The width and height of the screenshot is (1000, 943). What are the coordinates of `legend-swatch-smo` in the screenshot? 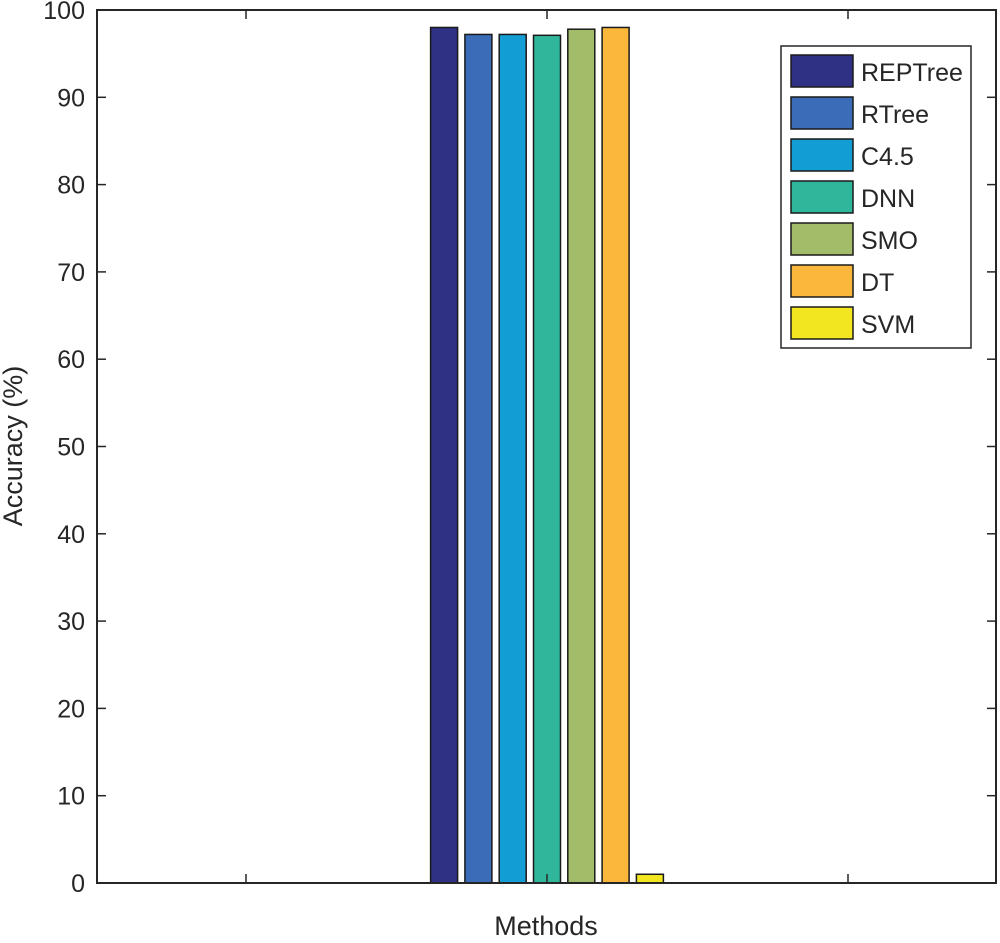 It's located at (822, 239).